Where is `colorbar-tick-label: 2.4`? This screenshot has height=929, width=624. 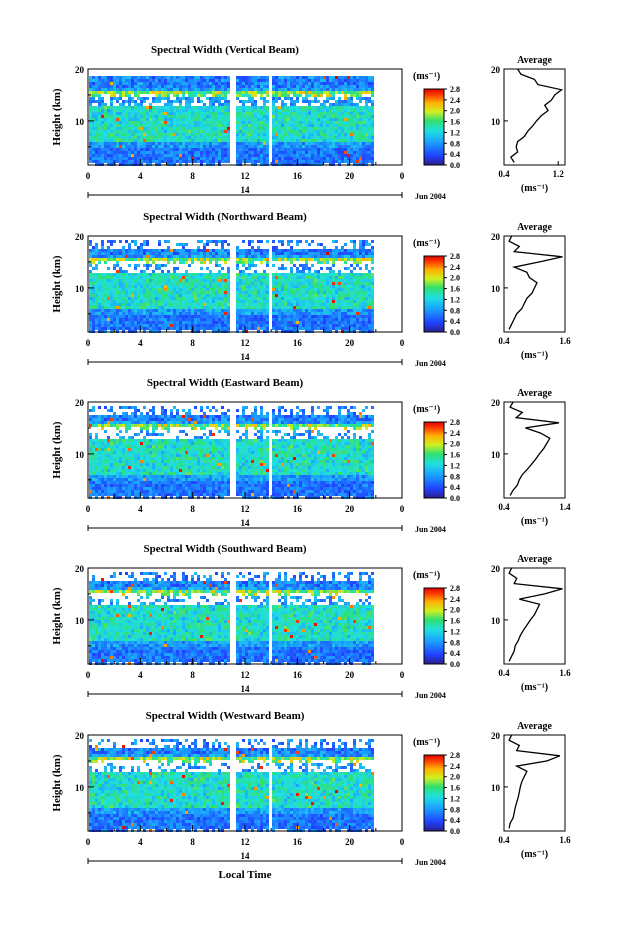 colorbar-tick-label: 2.4 is located at coordinates (455, 100).